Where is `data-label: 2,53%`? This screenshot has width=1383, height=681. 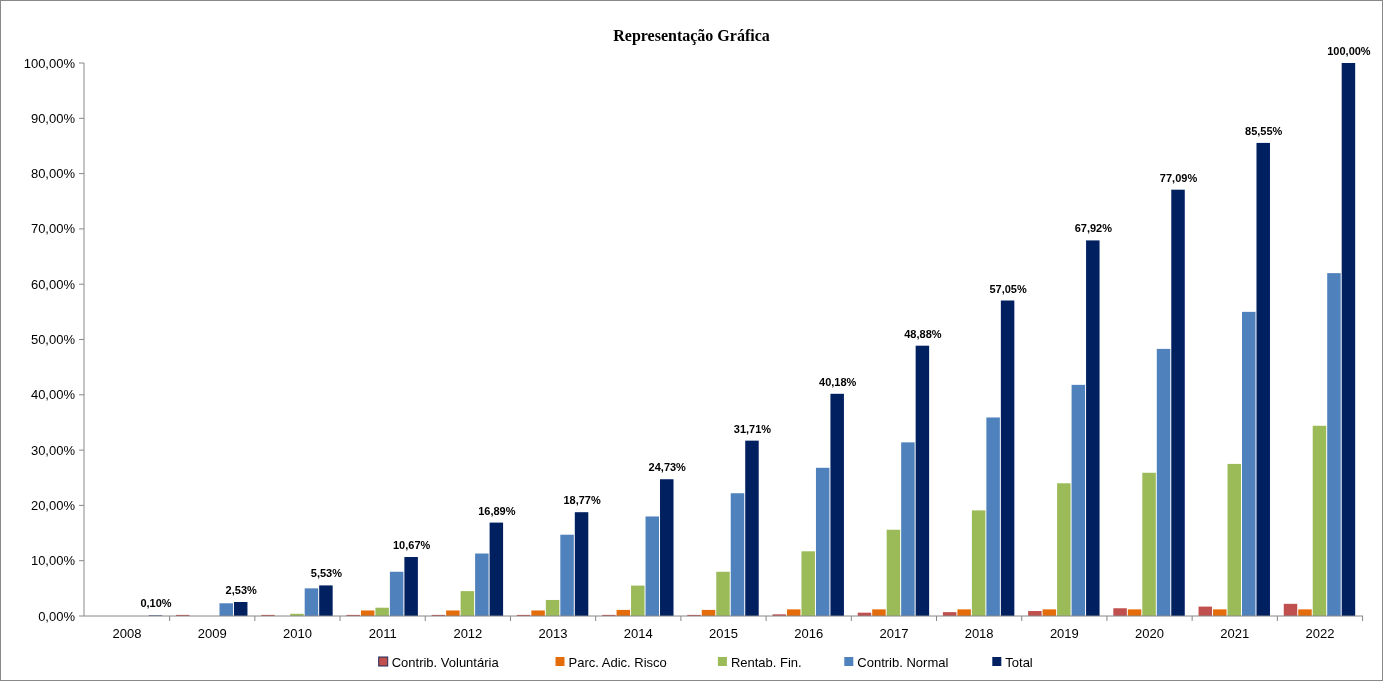
data-label: 2,53% is located at coordinates (241, 590).